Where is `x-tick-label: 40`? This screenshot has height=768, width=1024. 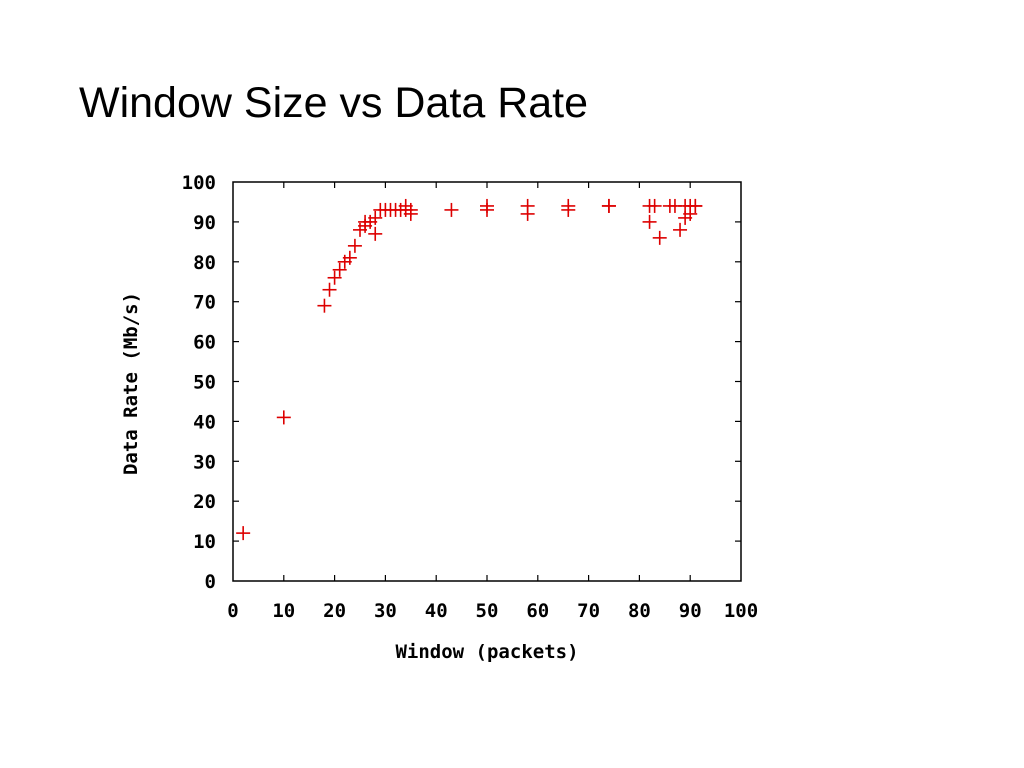
x-tick-label: 40 is located at coordinates (436, 611).